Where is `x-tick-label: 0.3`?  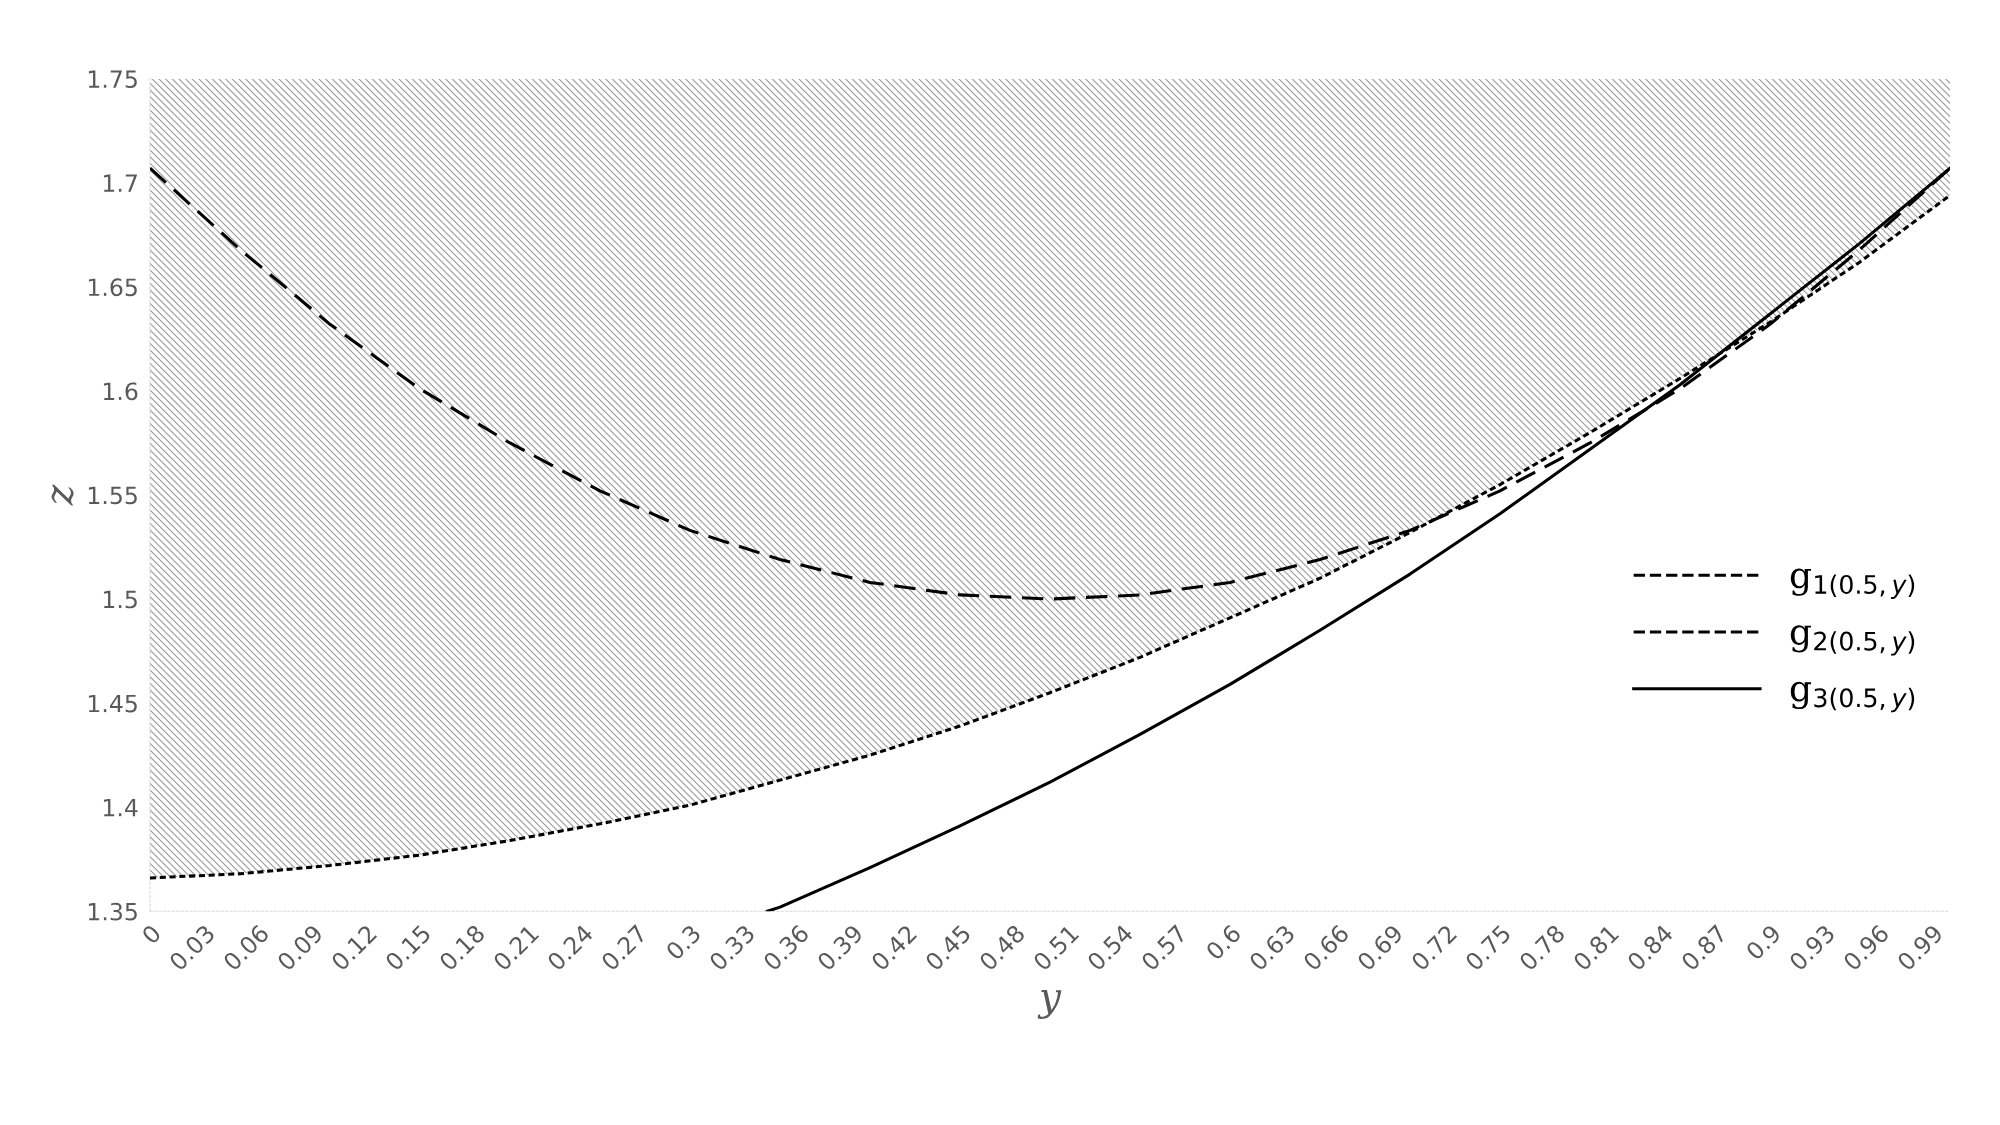 x-tick-label: 0.3 is located at coordinates (683, 942).